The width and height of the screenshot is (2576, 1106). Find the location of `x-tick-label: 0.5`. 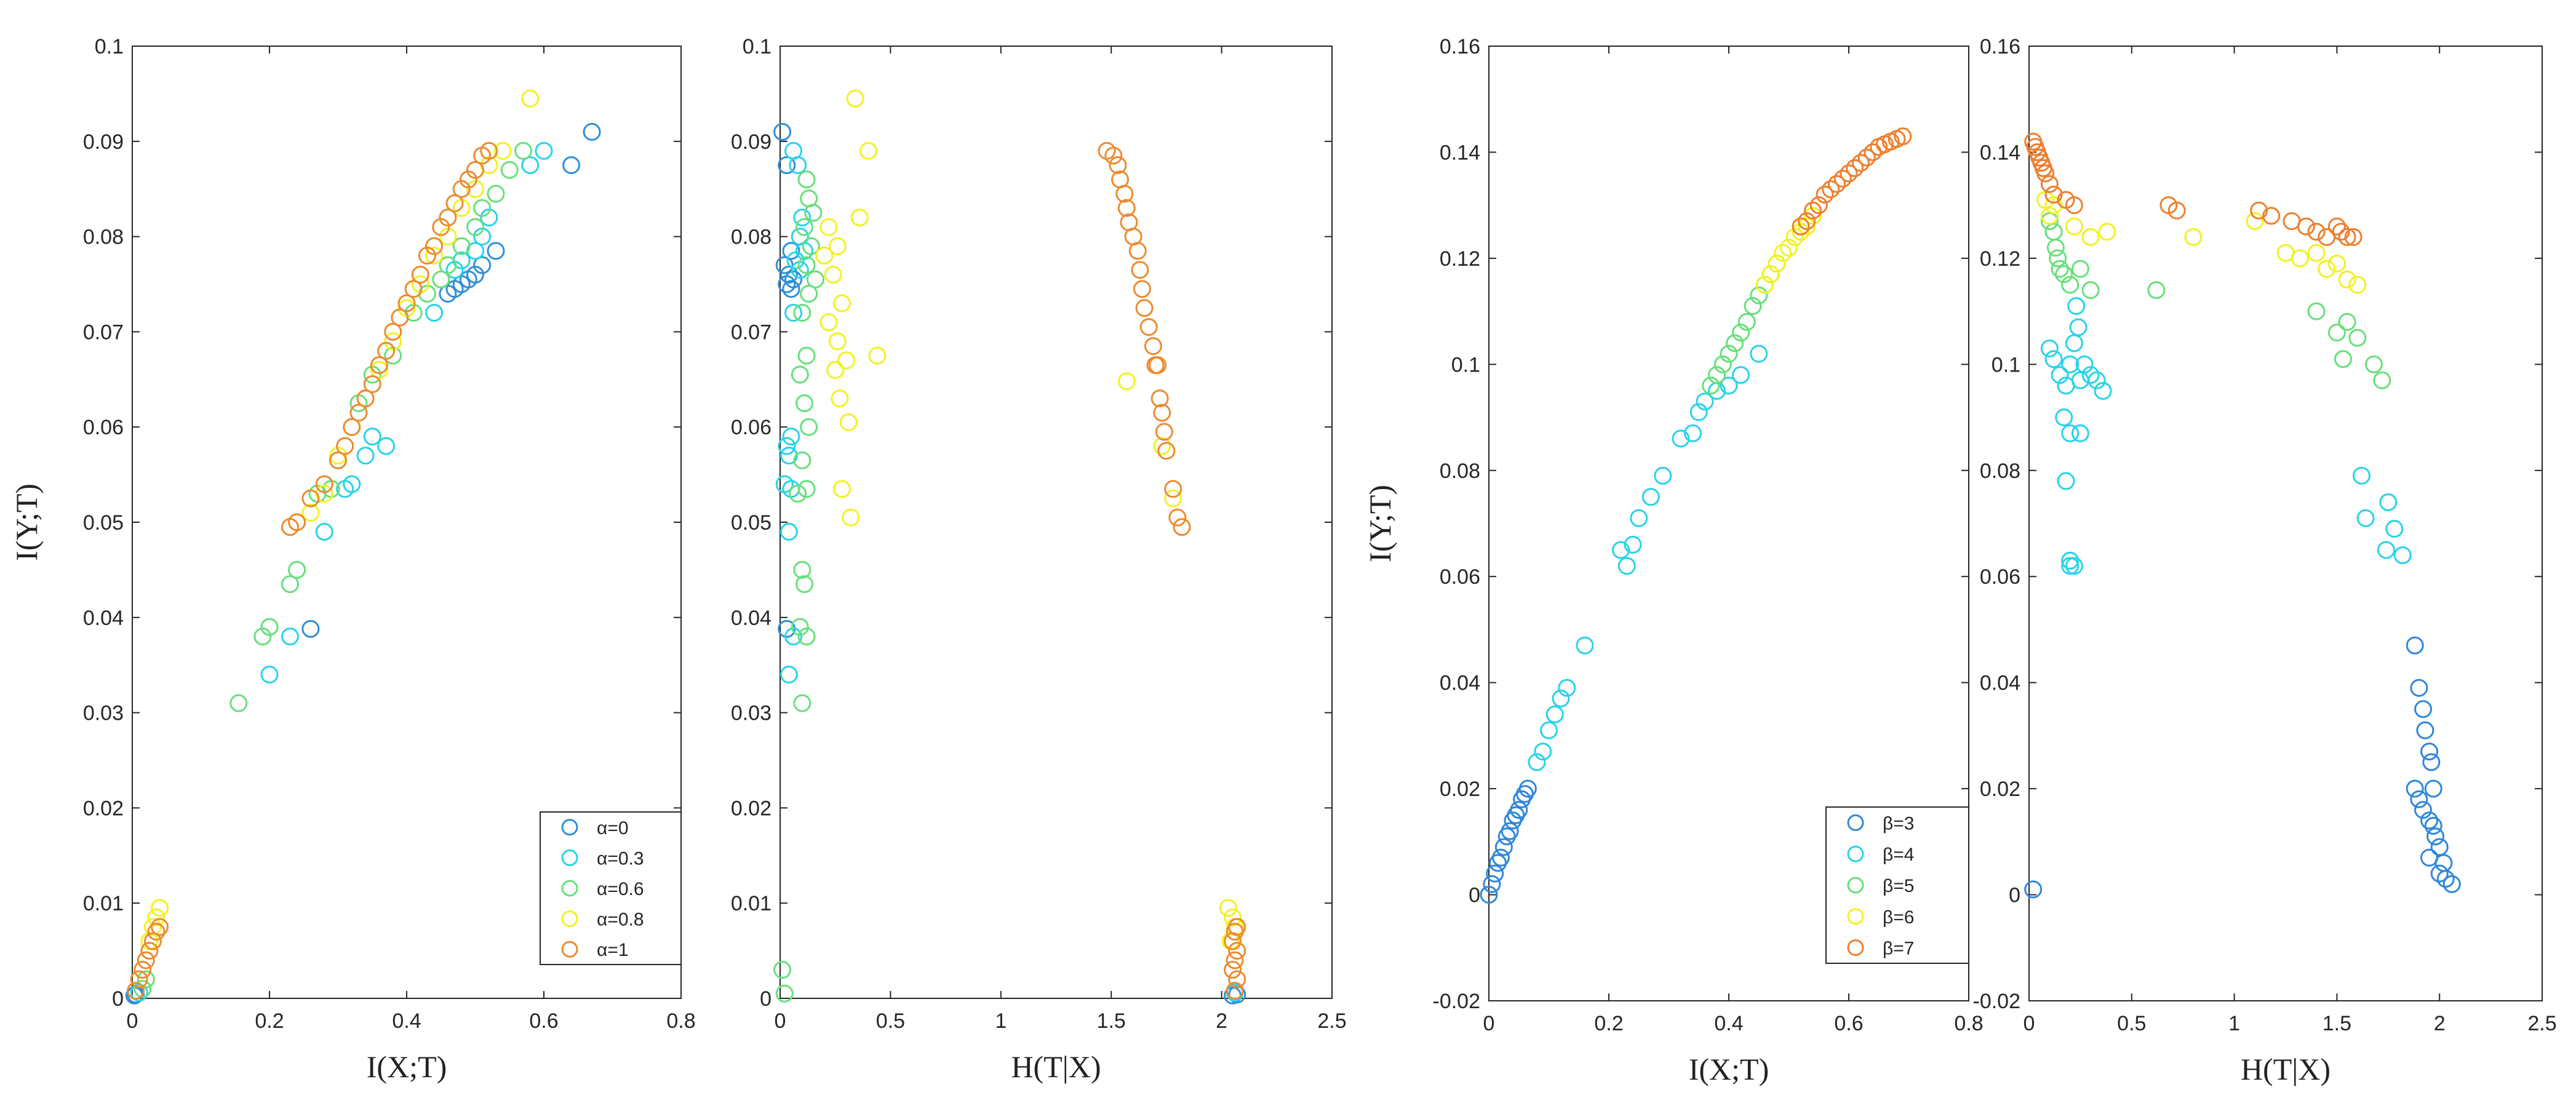

x-tick-label: 0.5 is located at coordinates (890, 1021).